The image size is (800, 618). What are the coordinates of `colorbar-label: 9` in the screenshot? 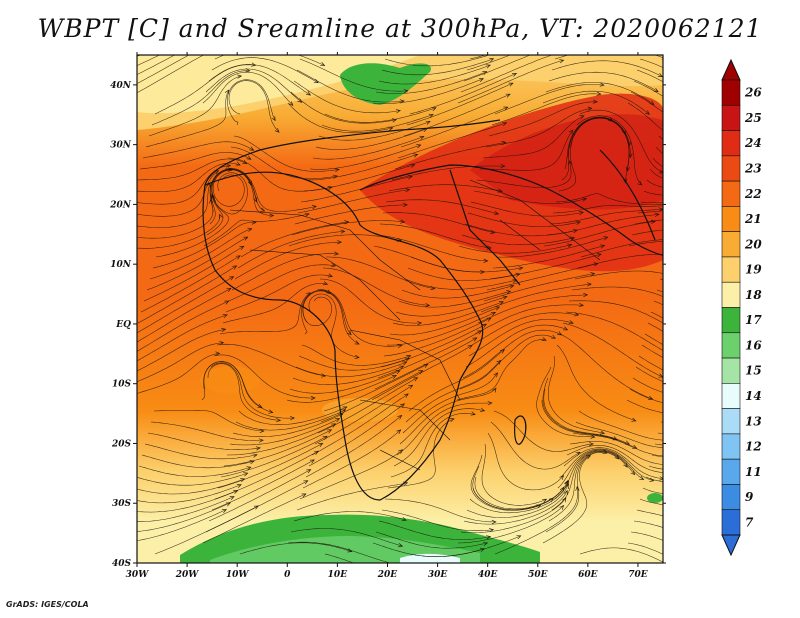 It's located at (749, 497).